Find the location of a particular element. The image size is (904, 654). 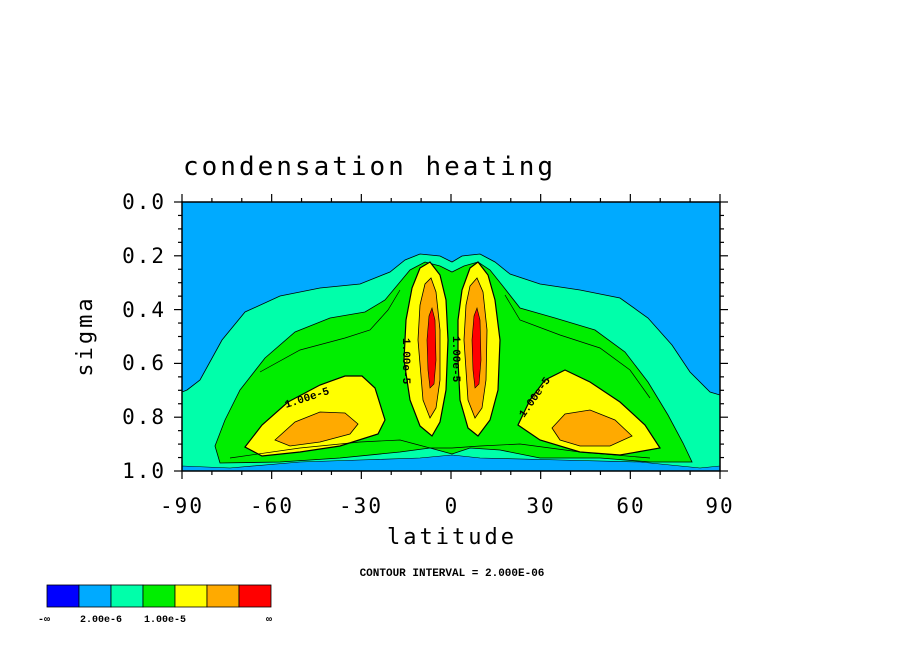

y-tick-label: 0.4 is located at coordinates (144, 310).